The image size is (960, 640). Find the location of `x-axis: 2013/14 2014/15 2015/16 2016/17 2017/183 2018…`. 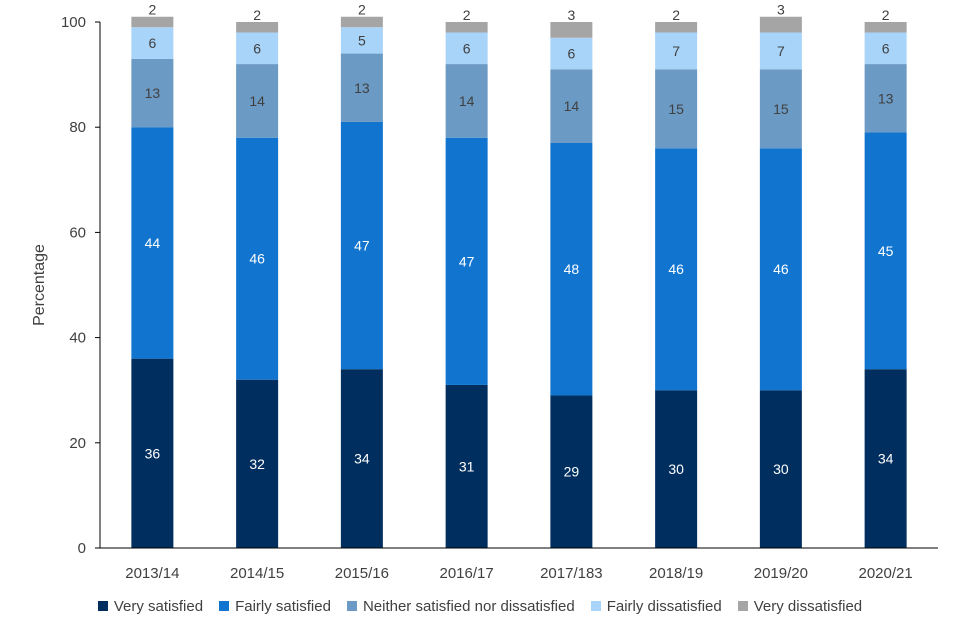

x-axis: 2013/14 2014/15 2015/16 2016/17 2017/183 2018… is located at coordinates (519, 564).